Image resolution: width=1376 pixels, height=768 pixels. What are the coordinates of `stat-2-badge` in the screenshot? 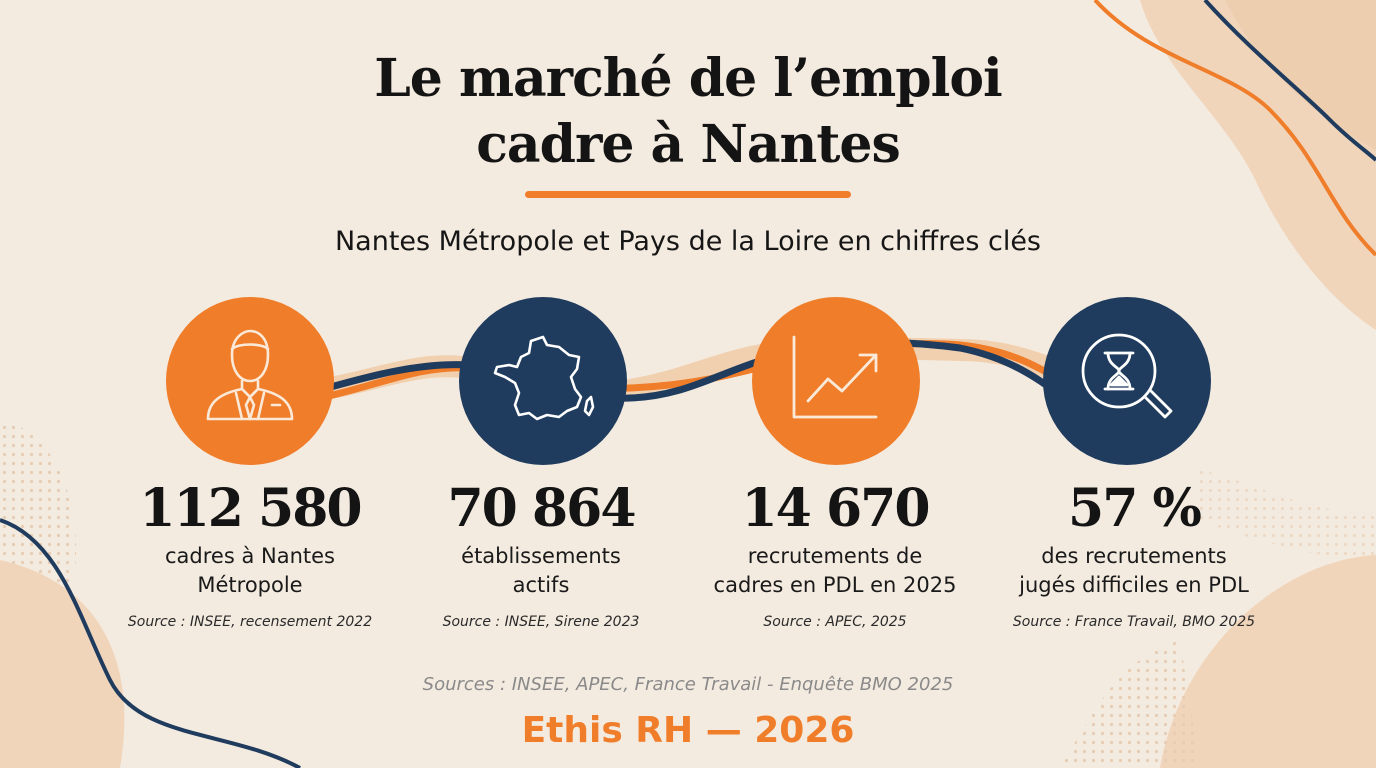 It's located at (543, 381).